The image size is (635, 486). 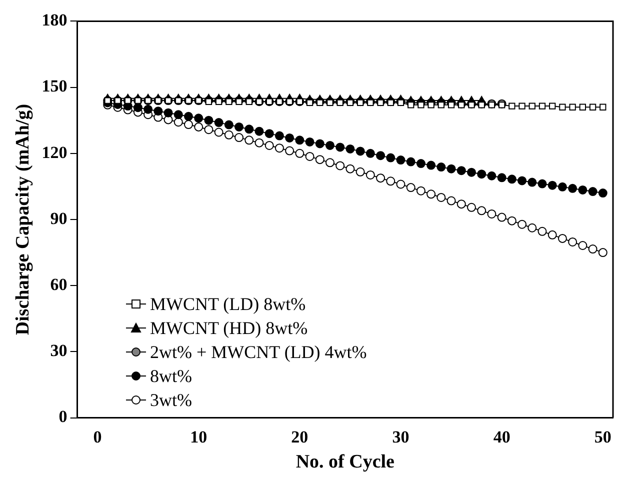 What do you see at coordinates (258, 352) in the screenshot?
I see `legend-label: 2wt% + MWCNT (LD) 4wt%` at bounding box center [258, 352].